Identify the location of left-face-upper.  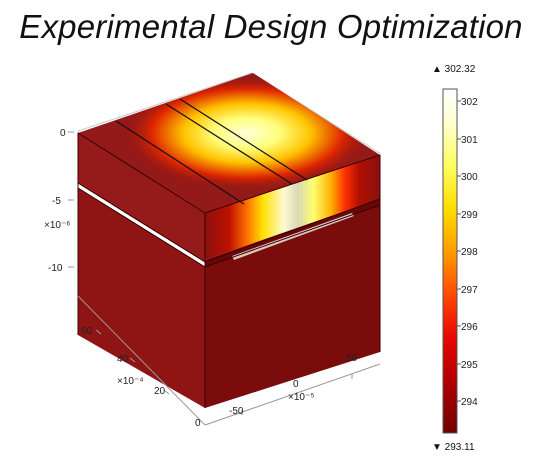
(141, 197).